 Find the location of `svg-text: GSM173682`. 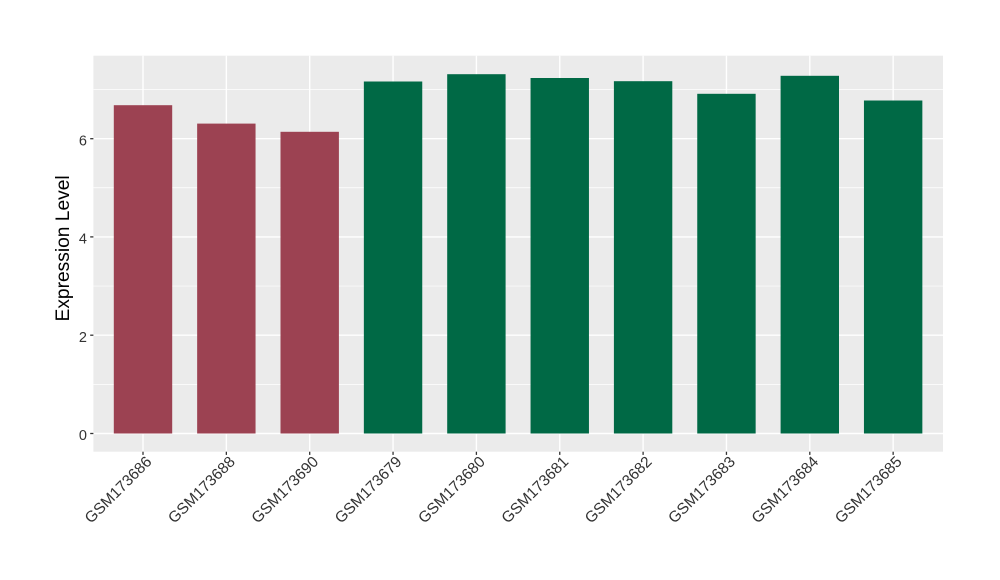

svg-text: GSM173682 is located at coordinates (619, 490).